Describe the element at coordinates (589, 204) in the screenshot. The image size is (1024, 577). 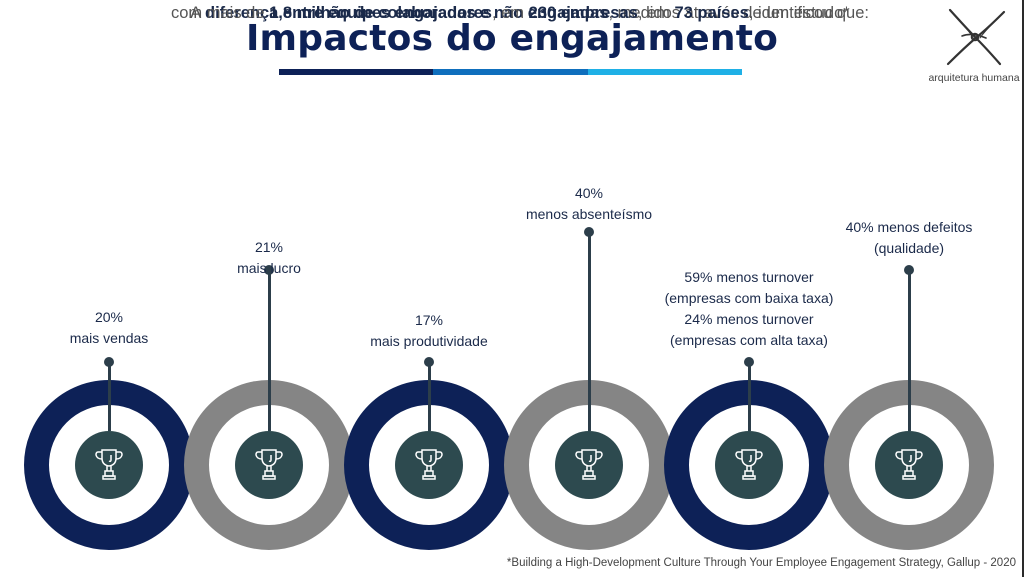
I see `impact-label: 40% menos absenteísmo` at that location.